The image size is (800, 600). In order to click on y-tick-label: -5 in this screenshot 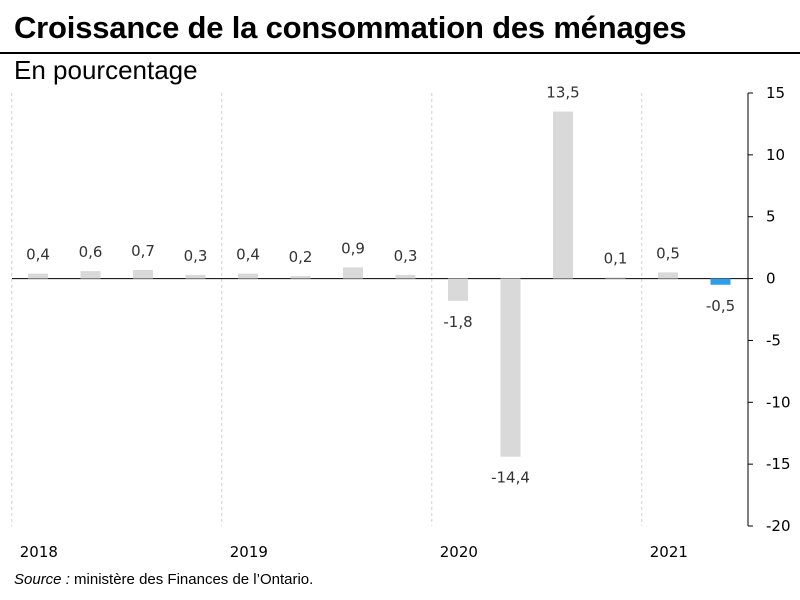, I will do `click(773, 340)`.